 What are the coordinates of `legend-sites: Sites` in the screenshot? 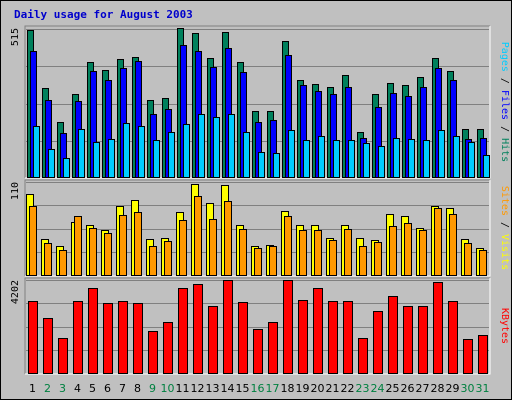 It's located at (504, 201).